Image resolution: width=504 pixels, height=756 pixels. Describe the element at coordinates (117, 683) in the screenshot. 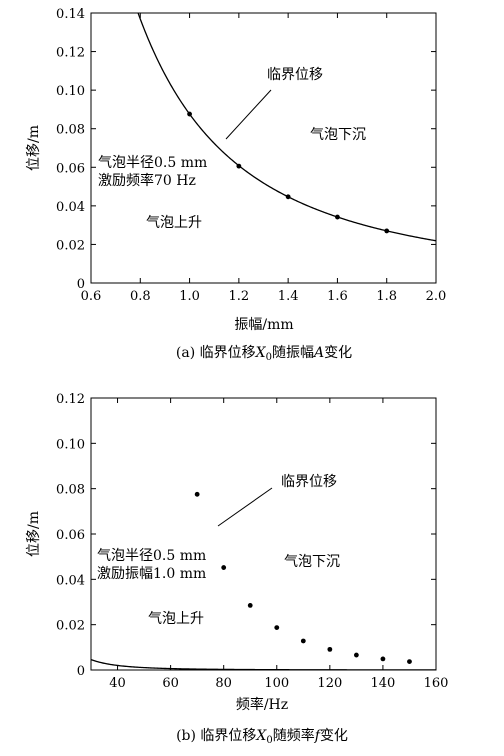

I see `panel-b-xtick-label: 40` at that location.